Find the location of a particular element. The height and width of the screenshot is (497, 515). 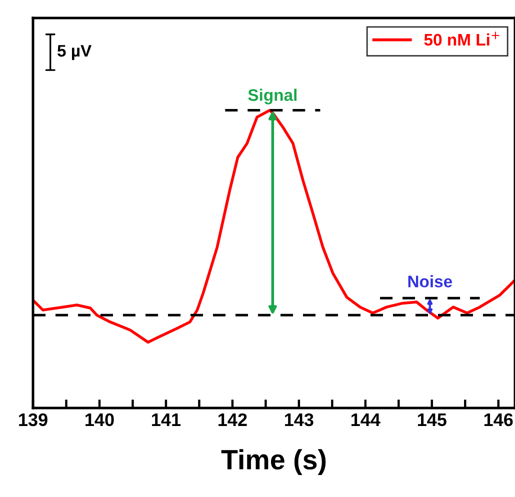

x-tick-label: 145 is located at coordinates (432, 420).